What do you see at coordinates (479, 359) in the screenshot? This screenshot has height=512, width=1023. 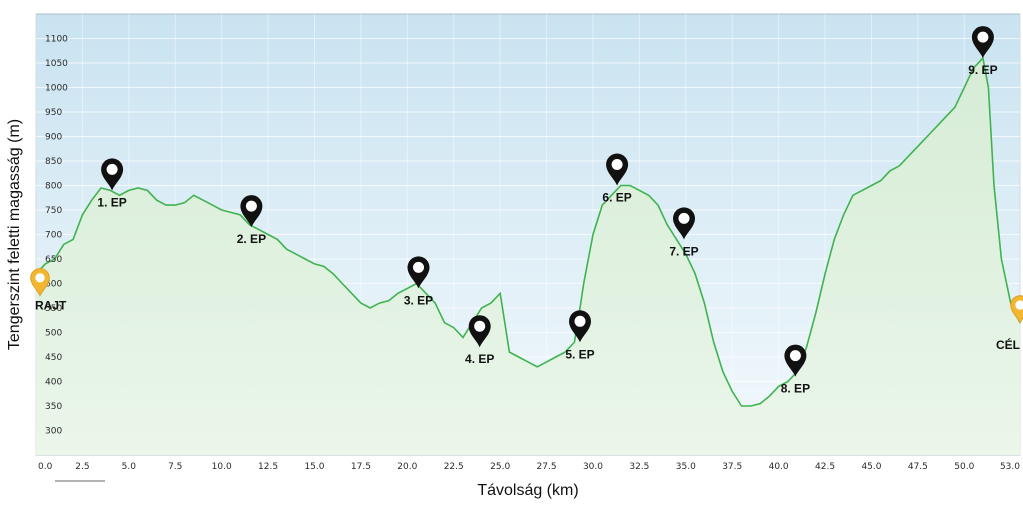 I see `waypoint-label: 4. EP` at bounding box center [479, 359].